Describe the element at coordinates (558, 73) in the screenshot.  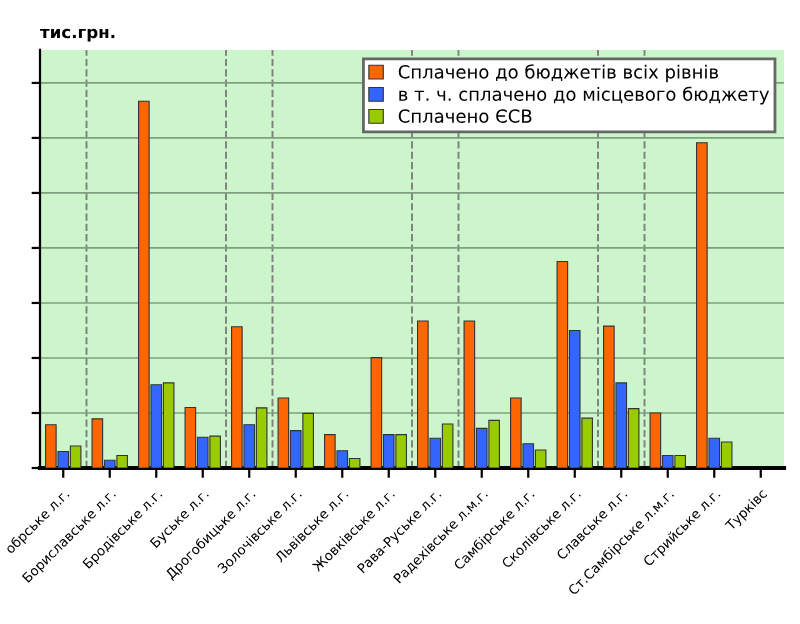
I see `legend-label: Сплачено до бюджетів всіх рівнів` at that location.